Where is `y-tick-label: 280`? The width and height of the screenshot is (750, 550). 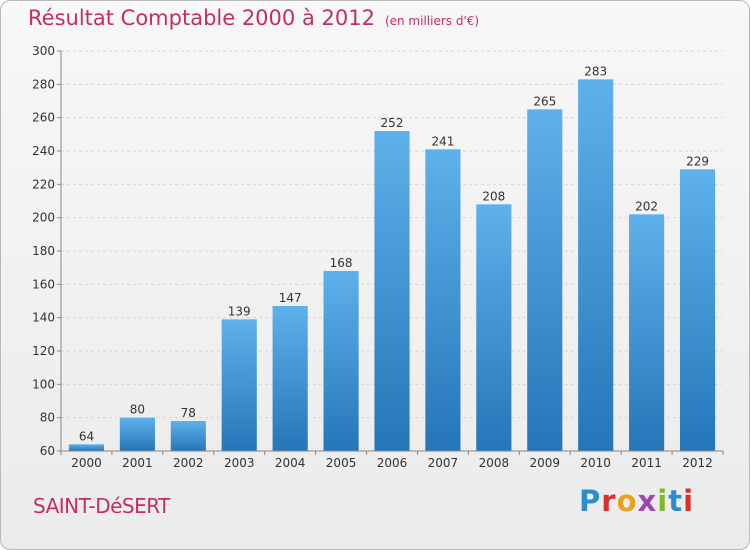
y-tick-label: 280 is located at coordinates (43, 84).